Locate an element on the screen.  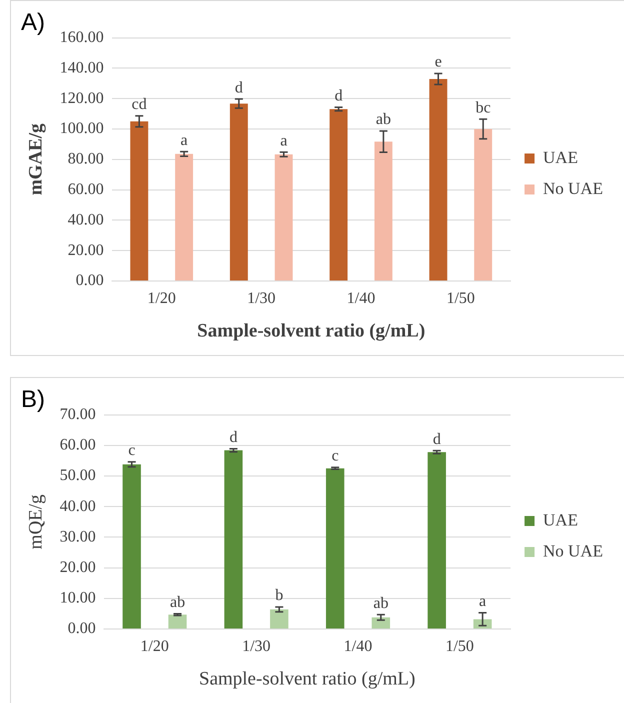
y-tick-label: 10.00 is located at coordinates (78, 598).